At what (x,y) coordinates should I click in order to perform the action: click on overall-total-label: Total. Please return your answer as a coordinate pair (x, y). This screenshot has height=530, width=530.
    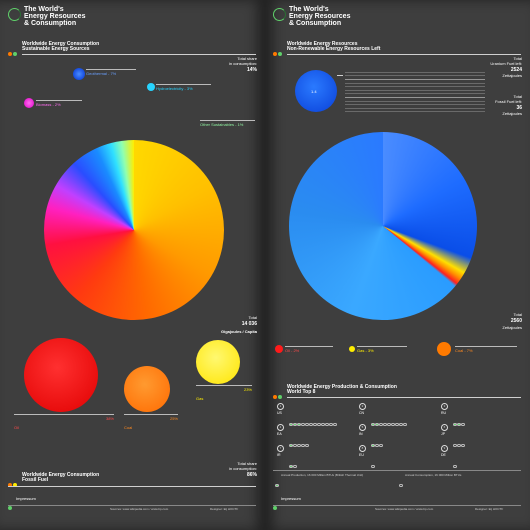
    Looking at the image, I should click on (517, 314).